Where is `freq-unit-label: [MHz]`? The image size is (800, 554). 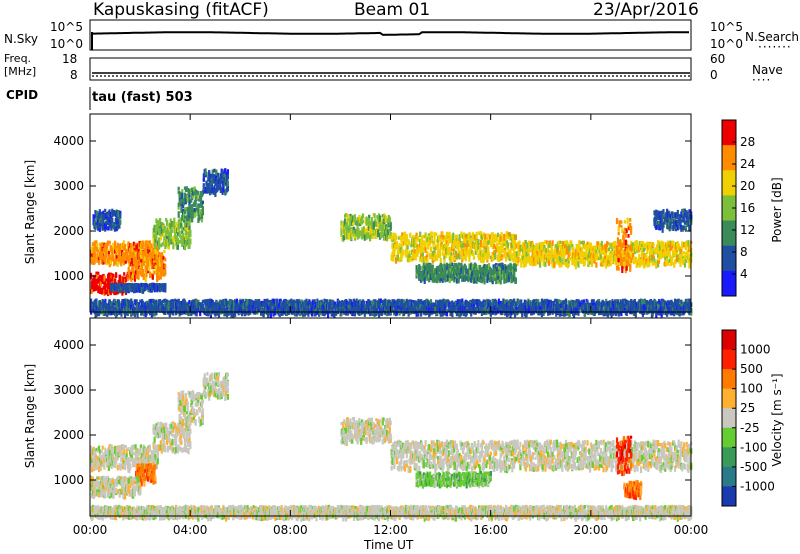
freq-unit-label: [MHz] is located at coordinates (20, 71).